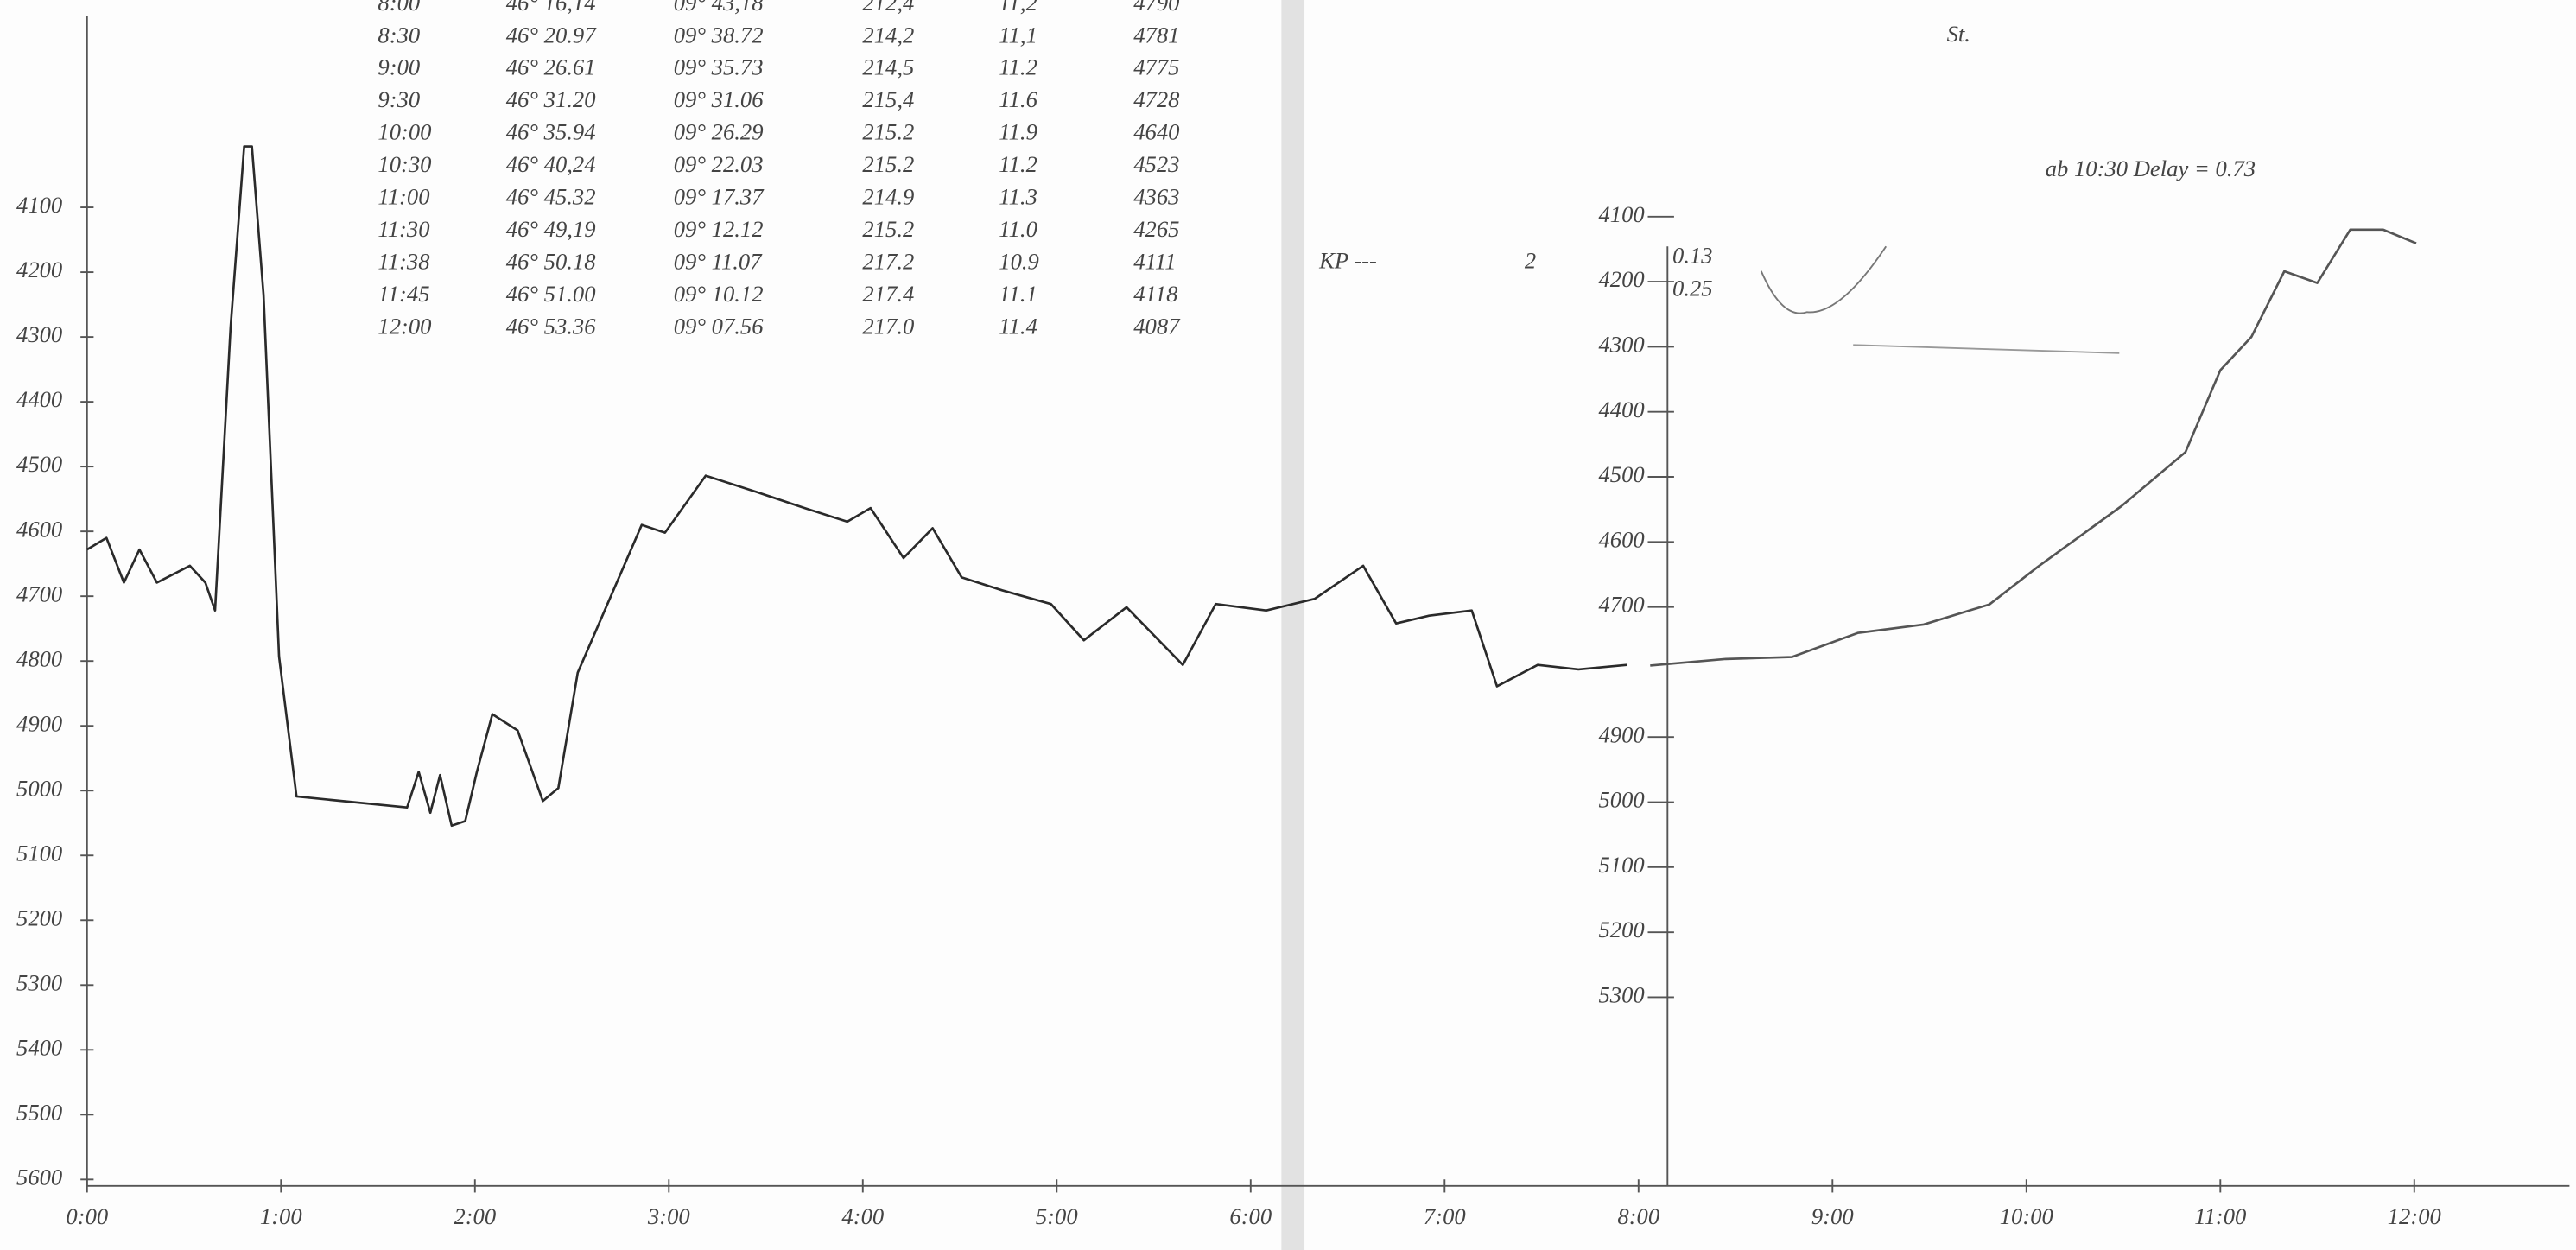 This screenshot has width=2576, height=1250. I want to click on x-tick-label: 5:00, so click(1057, 1216).